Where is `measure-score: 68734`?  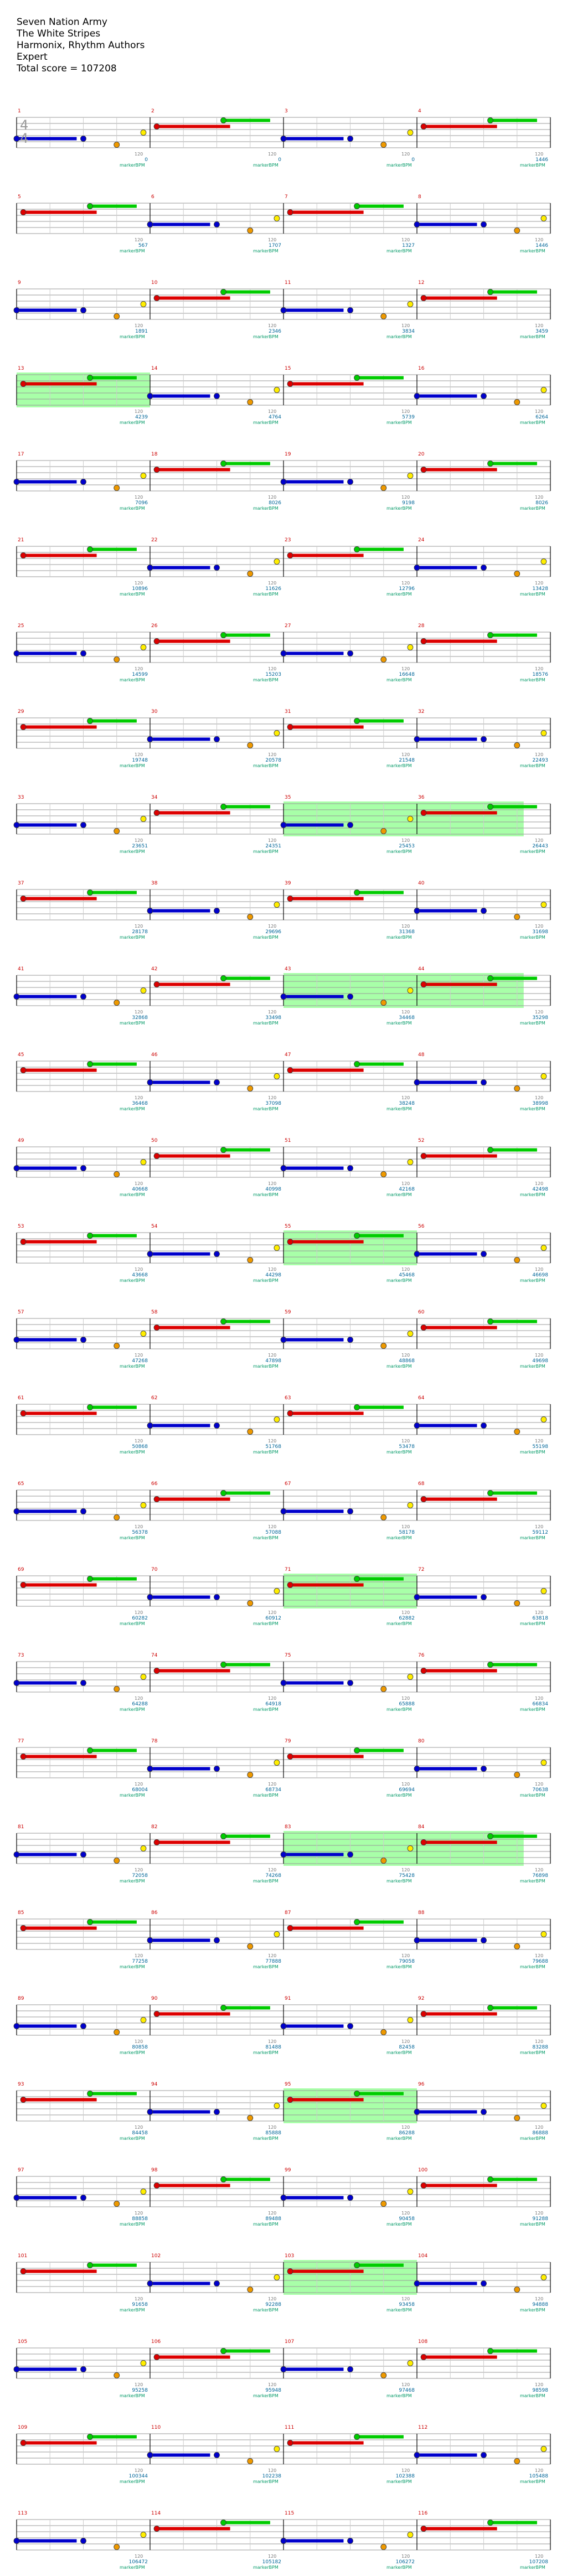 measure-score: 68734 is located at coordinates (273, 1790).